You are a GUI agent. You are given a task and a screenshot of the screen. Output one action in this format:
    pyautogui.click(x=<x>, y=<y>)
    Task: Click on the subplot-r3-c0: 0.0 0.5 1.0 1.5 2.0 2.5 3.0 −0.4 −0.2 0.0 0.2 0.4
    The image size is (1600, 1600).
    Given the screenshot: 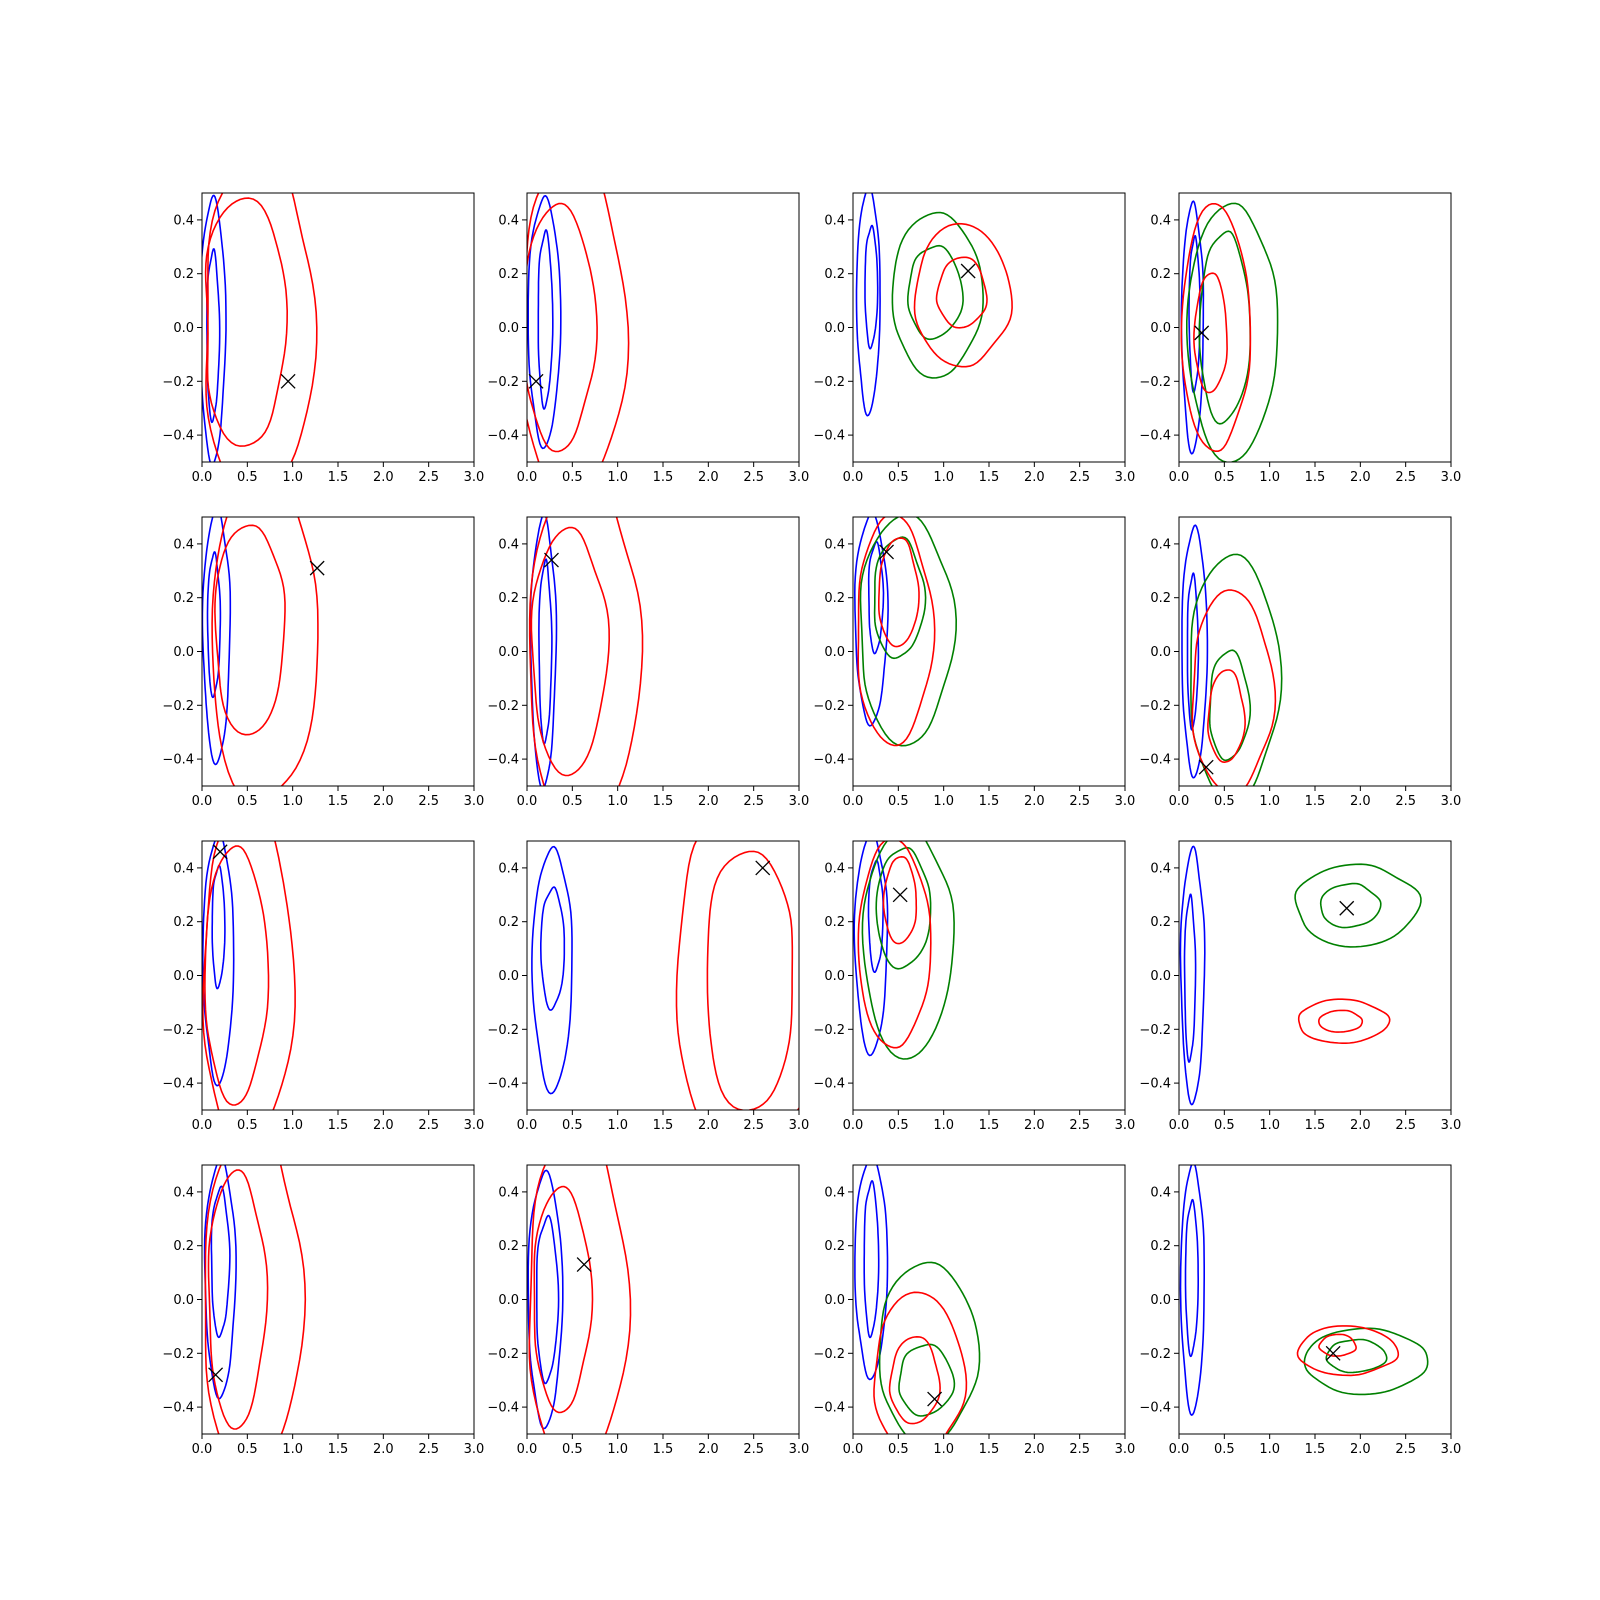 What is the action you would take?
    pyautogui.click(x=323, y=1310)
    